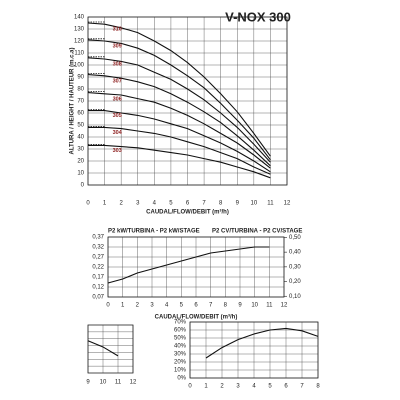 The image size is (400, 400). What do you see at coordinates (117, 116) in the screenshot?
I see `series-label: 305` at bounding box center [117, 116].